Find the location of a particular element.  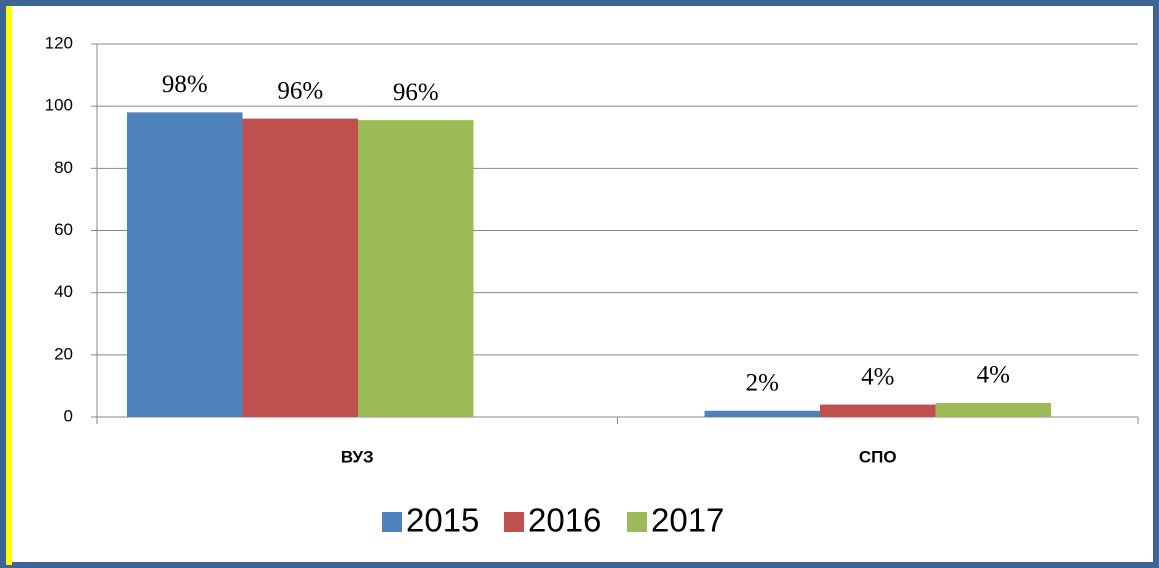

y-tick-label: 20 is located at coordinates (63, 353).